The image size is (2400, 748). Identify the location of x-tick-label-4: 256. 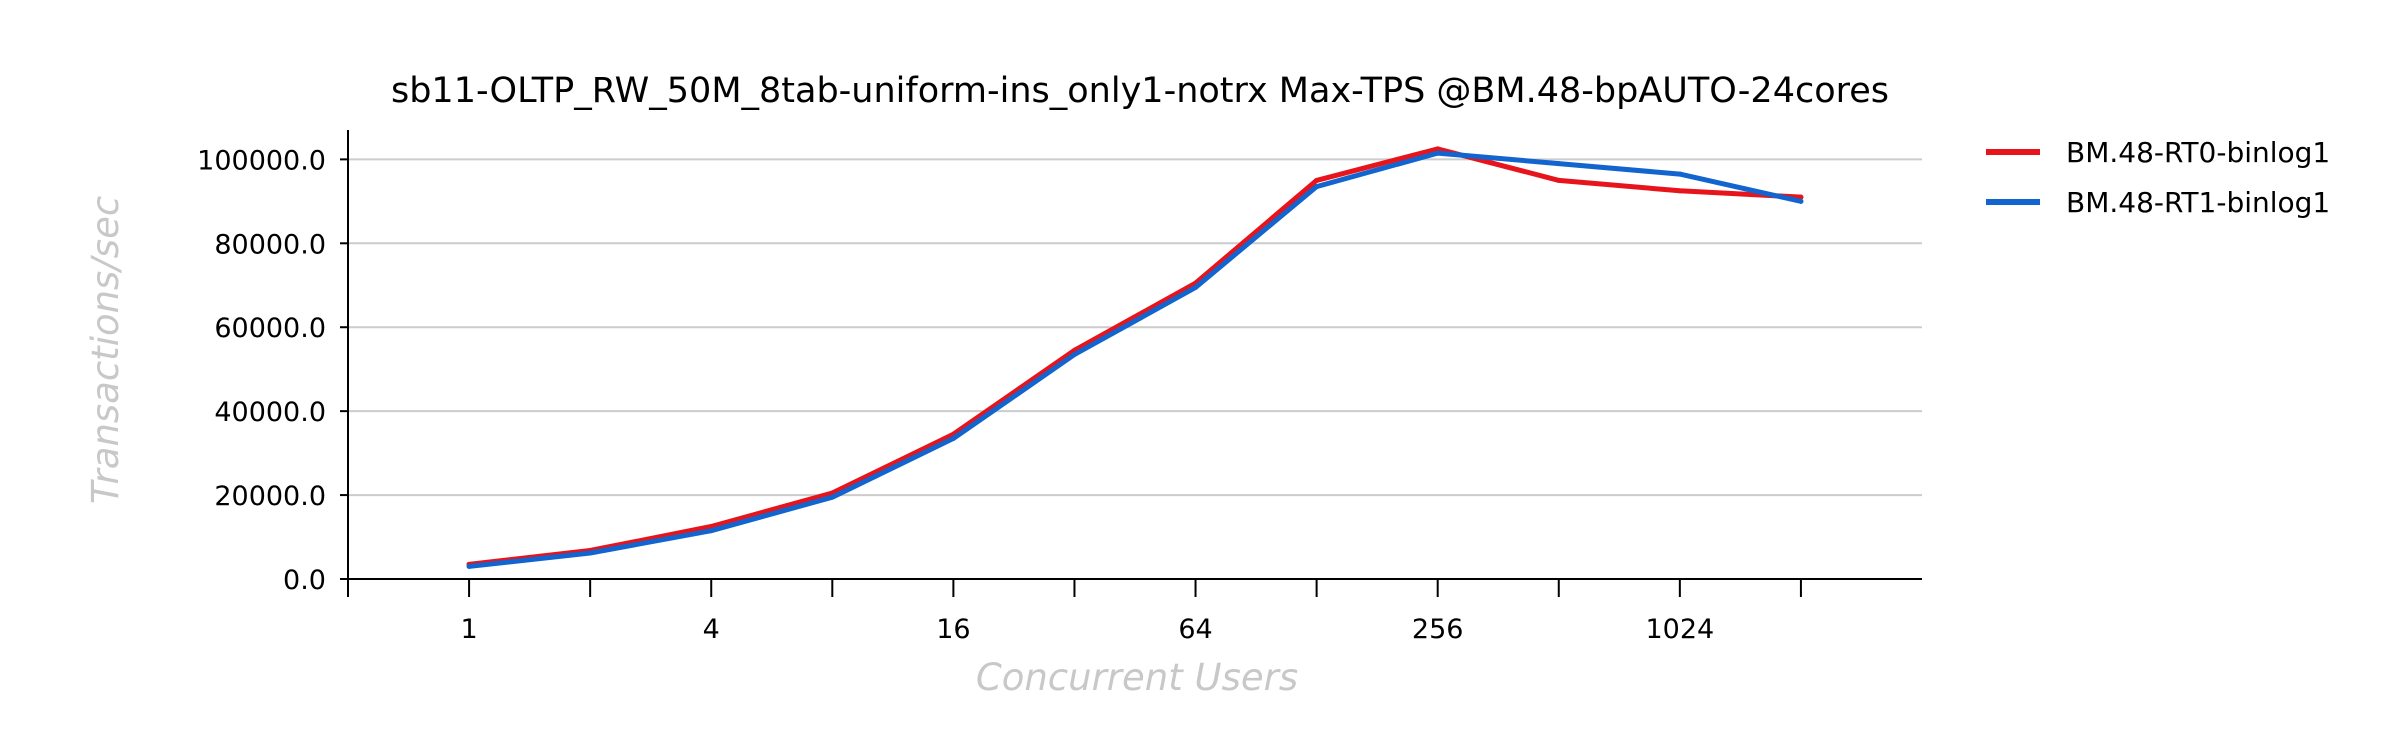
(1438, 629).